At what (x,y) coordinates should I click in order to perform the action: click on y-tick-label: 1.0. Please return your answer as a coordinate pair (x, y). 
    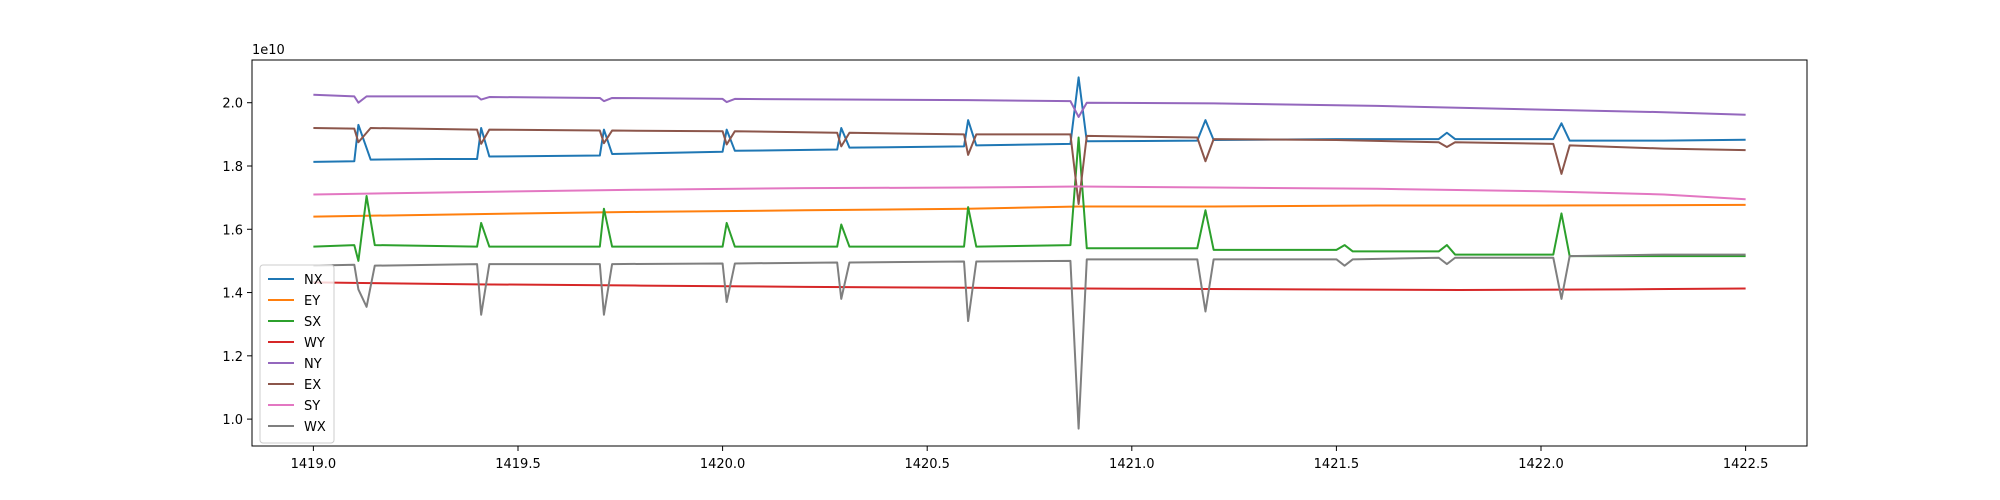
    Looking at the image, I should click on (232, 420).